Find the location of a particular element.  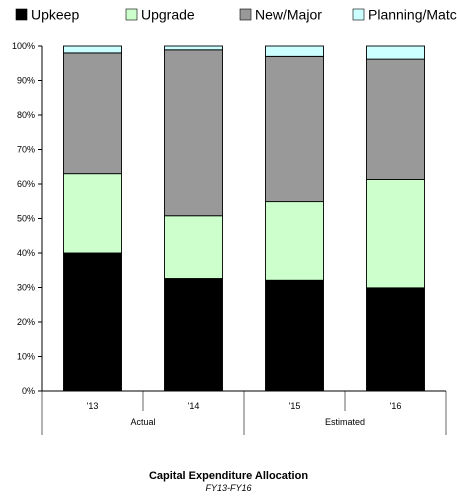

x-category-label: '13 is located at coordinates (93, 406).